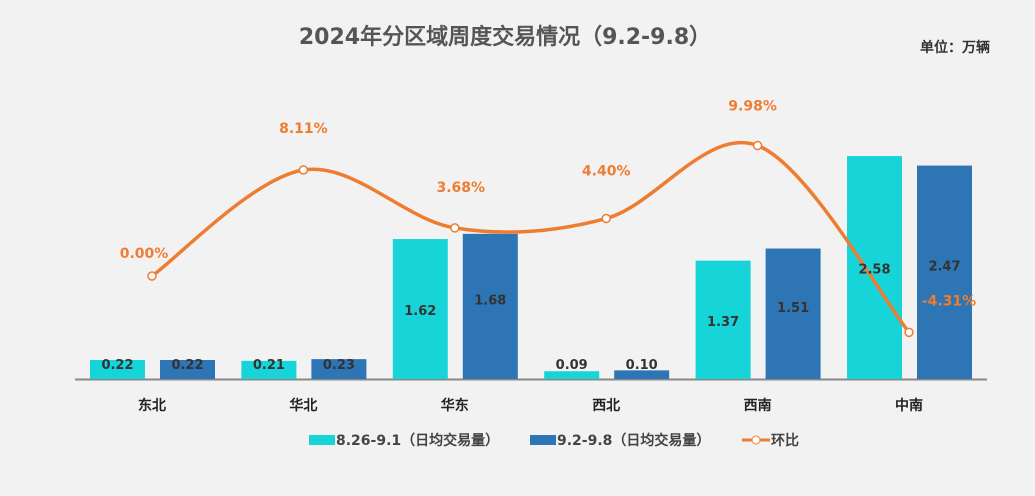  What do you see at coordinates (642, 365) in the screenshot?
I see `bar-data-label: 0.10` at bounding box center [642, 365].